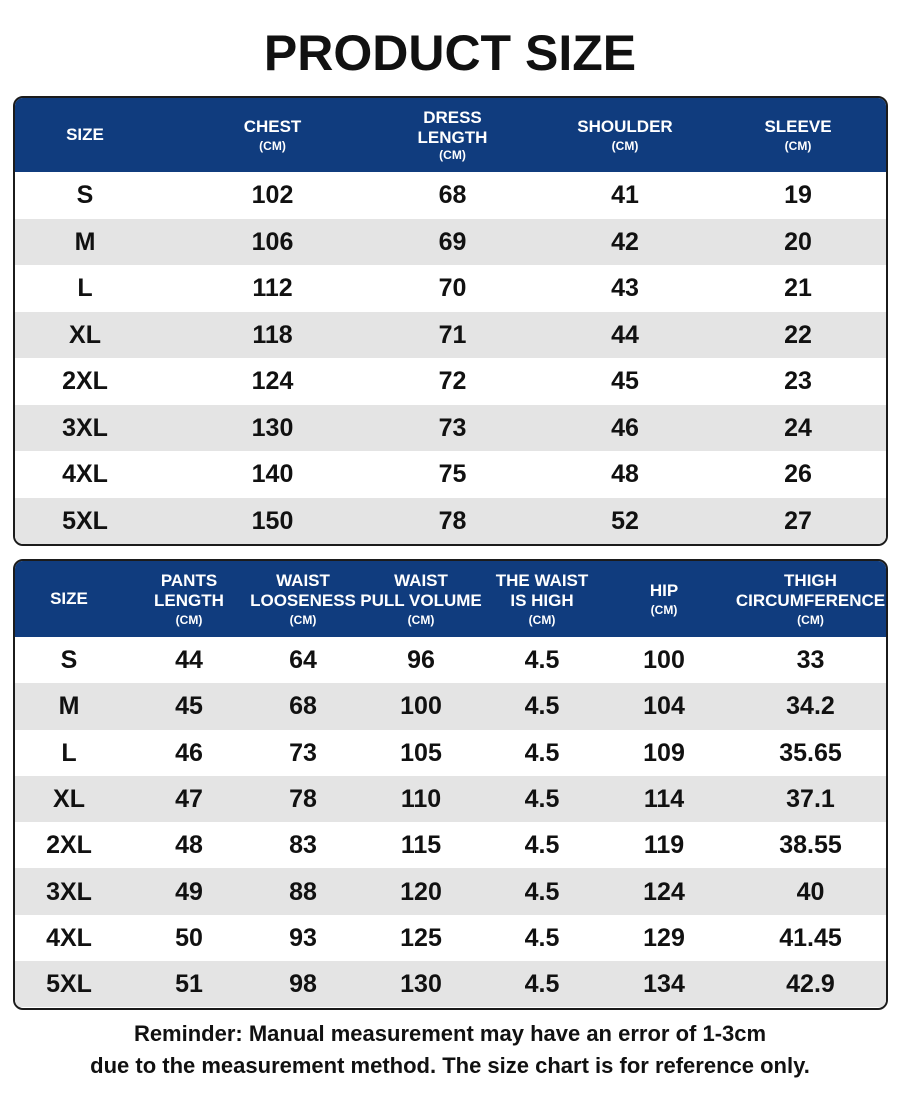 This screenshot has width=900, height=1100. Describe the element at coordinates (664, 937) in the screenshot. I see `table-cell: 129` at that location.